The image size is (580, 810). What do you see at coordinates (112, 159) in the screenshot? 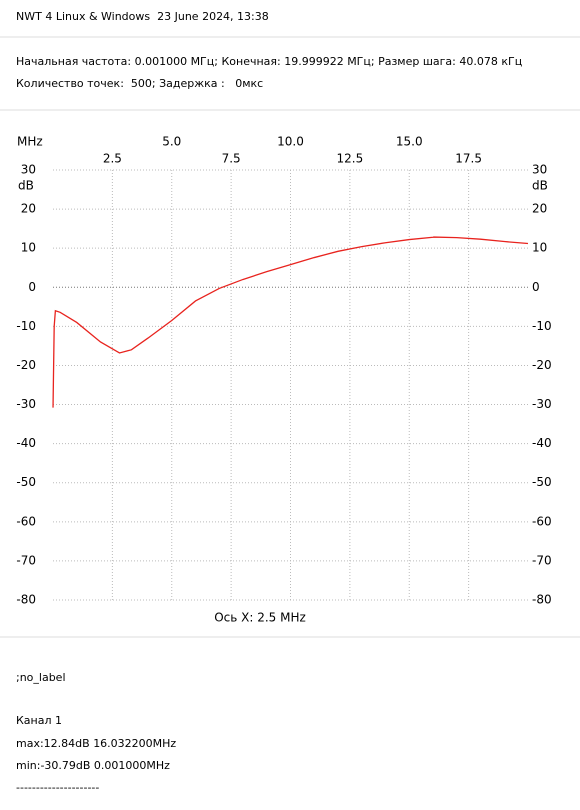
I see `x-tick-label: 2.5` at bounding box center [112, 159].